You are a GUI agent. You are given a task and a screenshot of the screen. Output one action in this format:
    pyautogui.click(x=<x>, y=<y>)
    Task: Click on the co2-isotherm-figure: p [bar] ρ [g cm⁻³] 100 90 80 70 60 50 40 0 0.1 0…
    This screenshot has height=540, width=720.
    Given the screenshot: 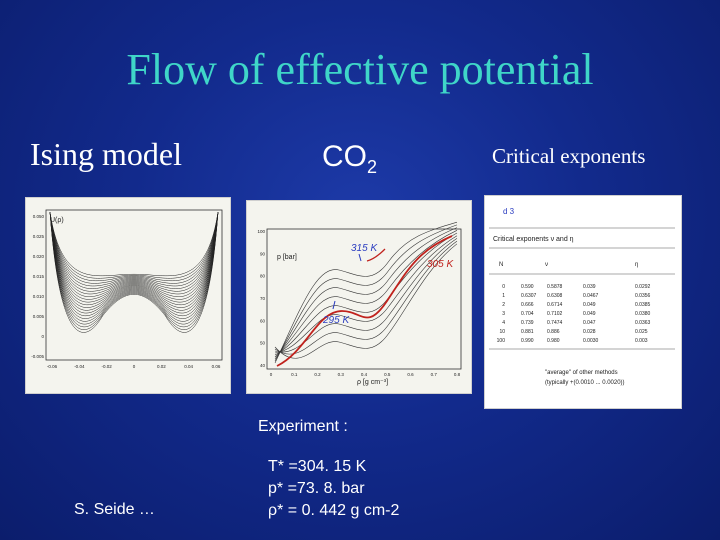 What is the action you would take?
    pyautogui.click(x=359, y=297)
    